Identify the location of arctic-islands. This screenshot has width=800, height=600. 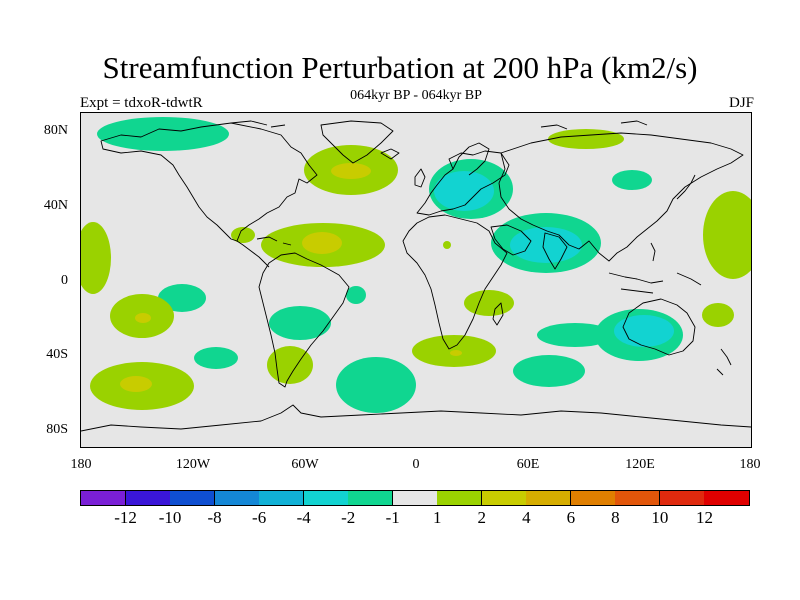
(439, 125).